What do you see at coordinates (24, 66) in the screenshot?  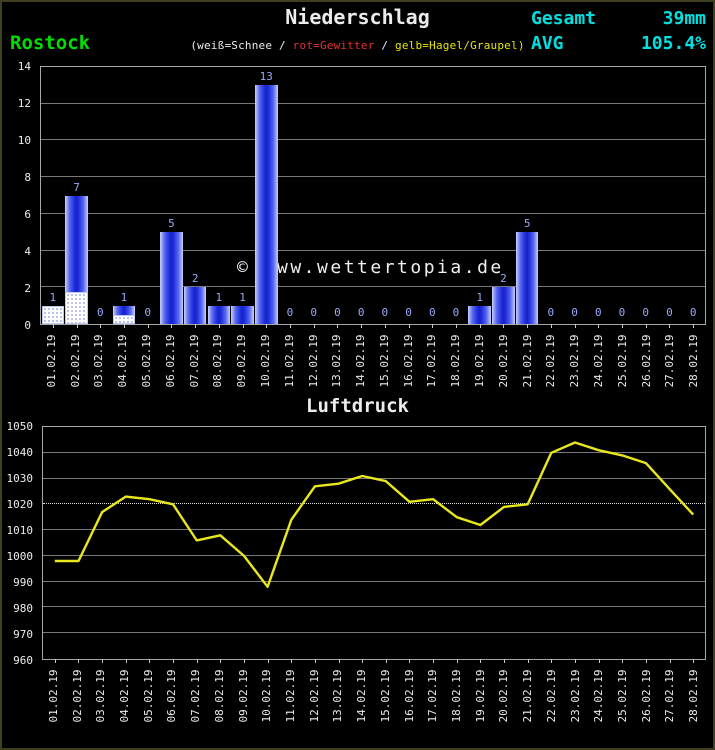 I see `y-axis-label: 14` at bounding box center [24, 66].